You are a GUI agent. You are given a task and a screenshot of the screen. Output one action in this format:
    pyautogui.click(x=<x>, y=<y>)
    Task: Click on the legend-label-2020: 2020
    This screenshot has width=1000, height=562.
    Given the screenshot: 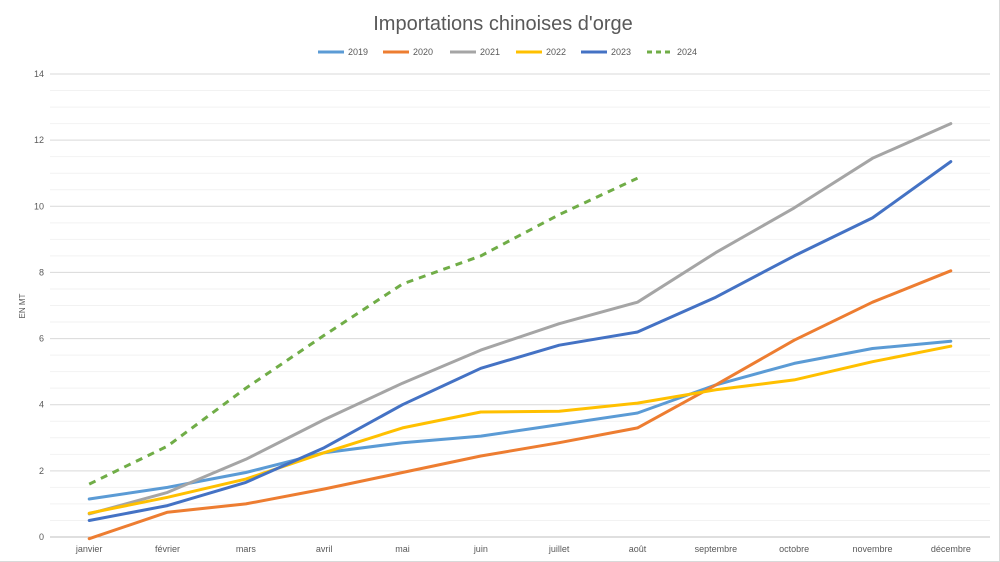 What is the action you would take?
    pyautogui.click(x=423, y=52)
    